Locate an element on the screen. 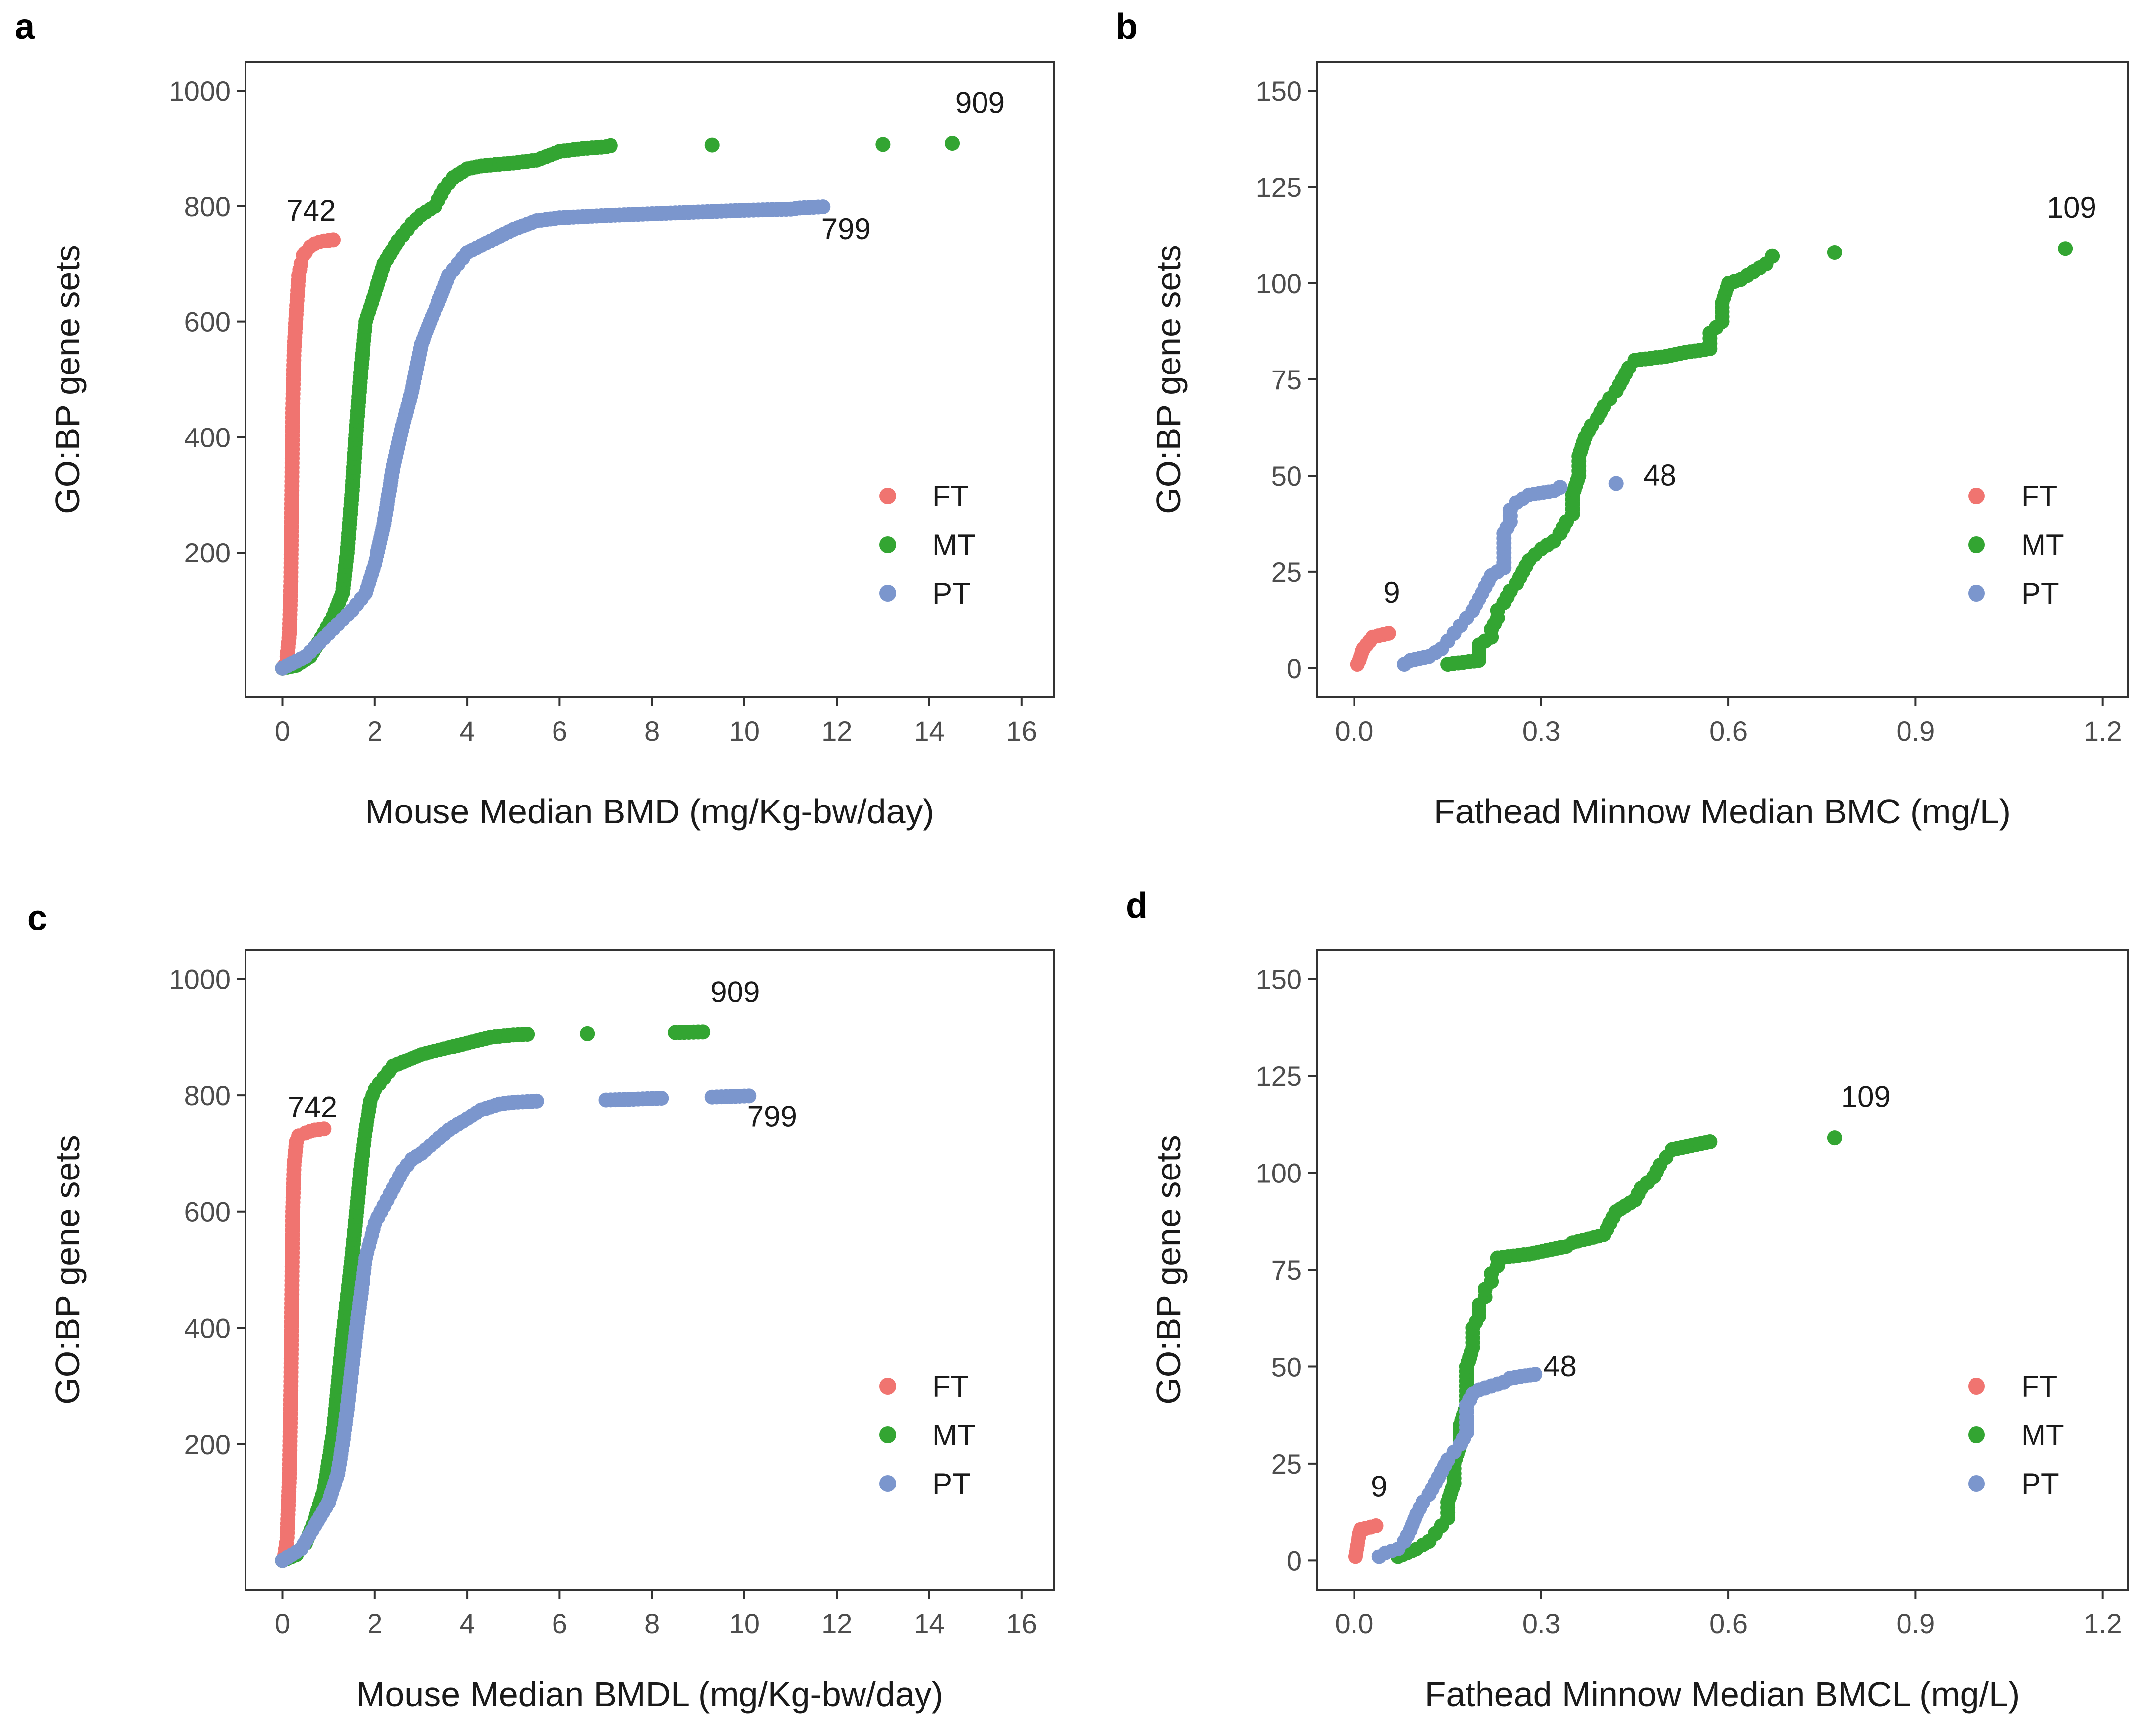 The image size is (2156, 1736). annotation-label: 742 is located at coordinates (312, 1107).